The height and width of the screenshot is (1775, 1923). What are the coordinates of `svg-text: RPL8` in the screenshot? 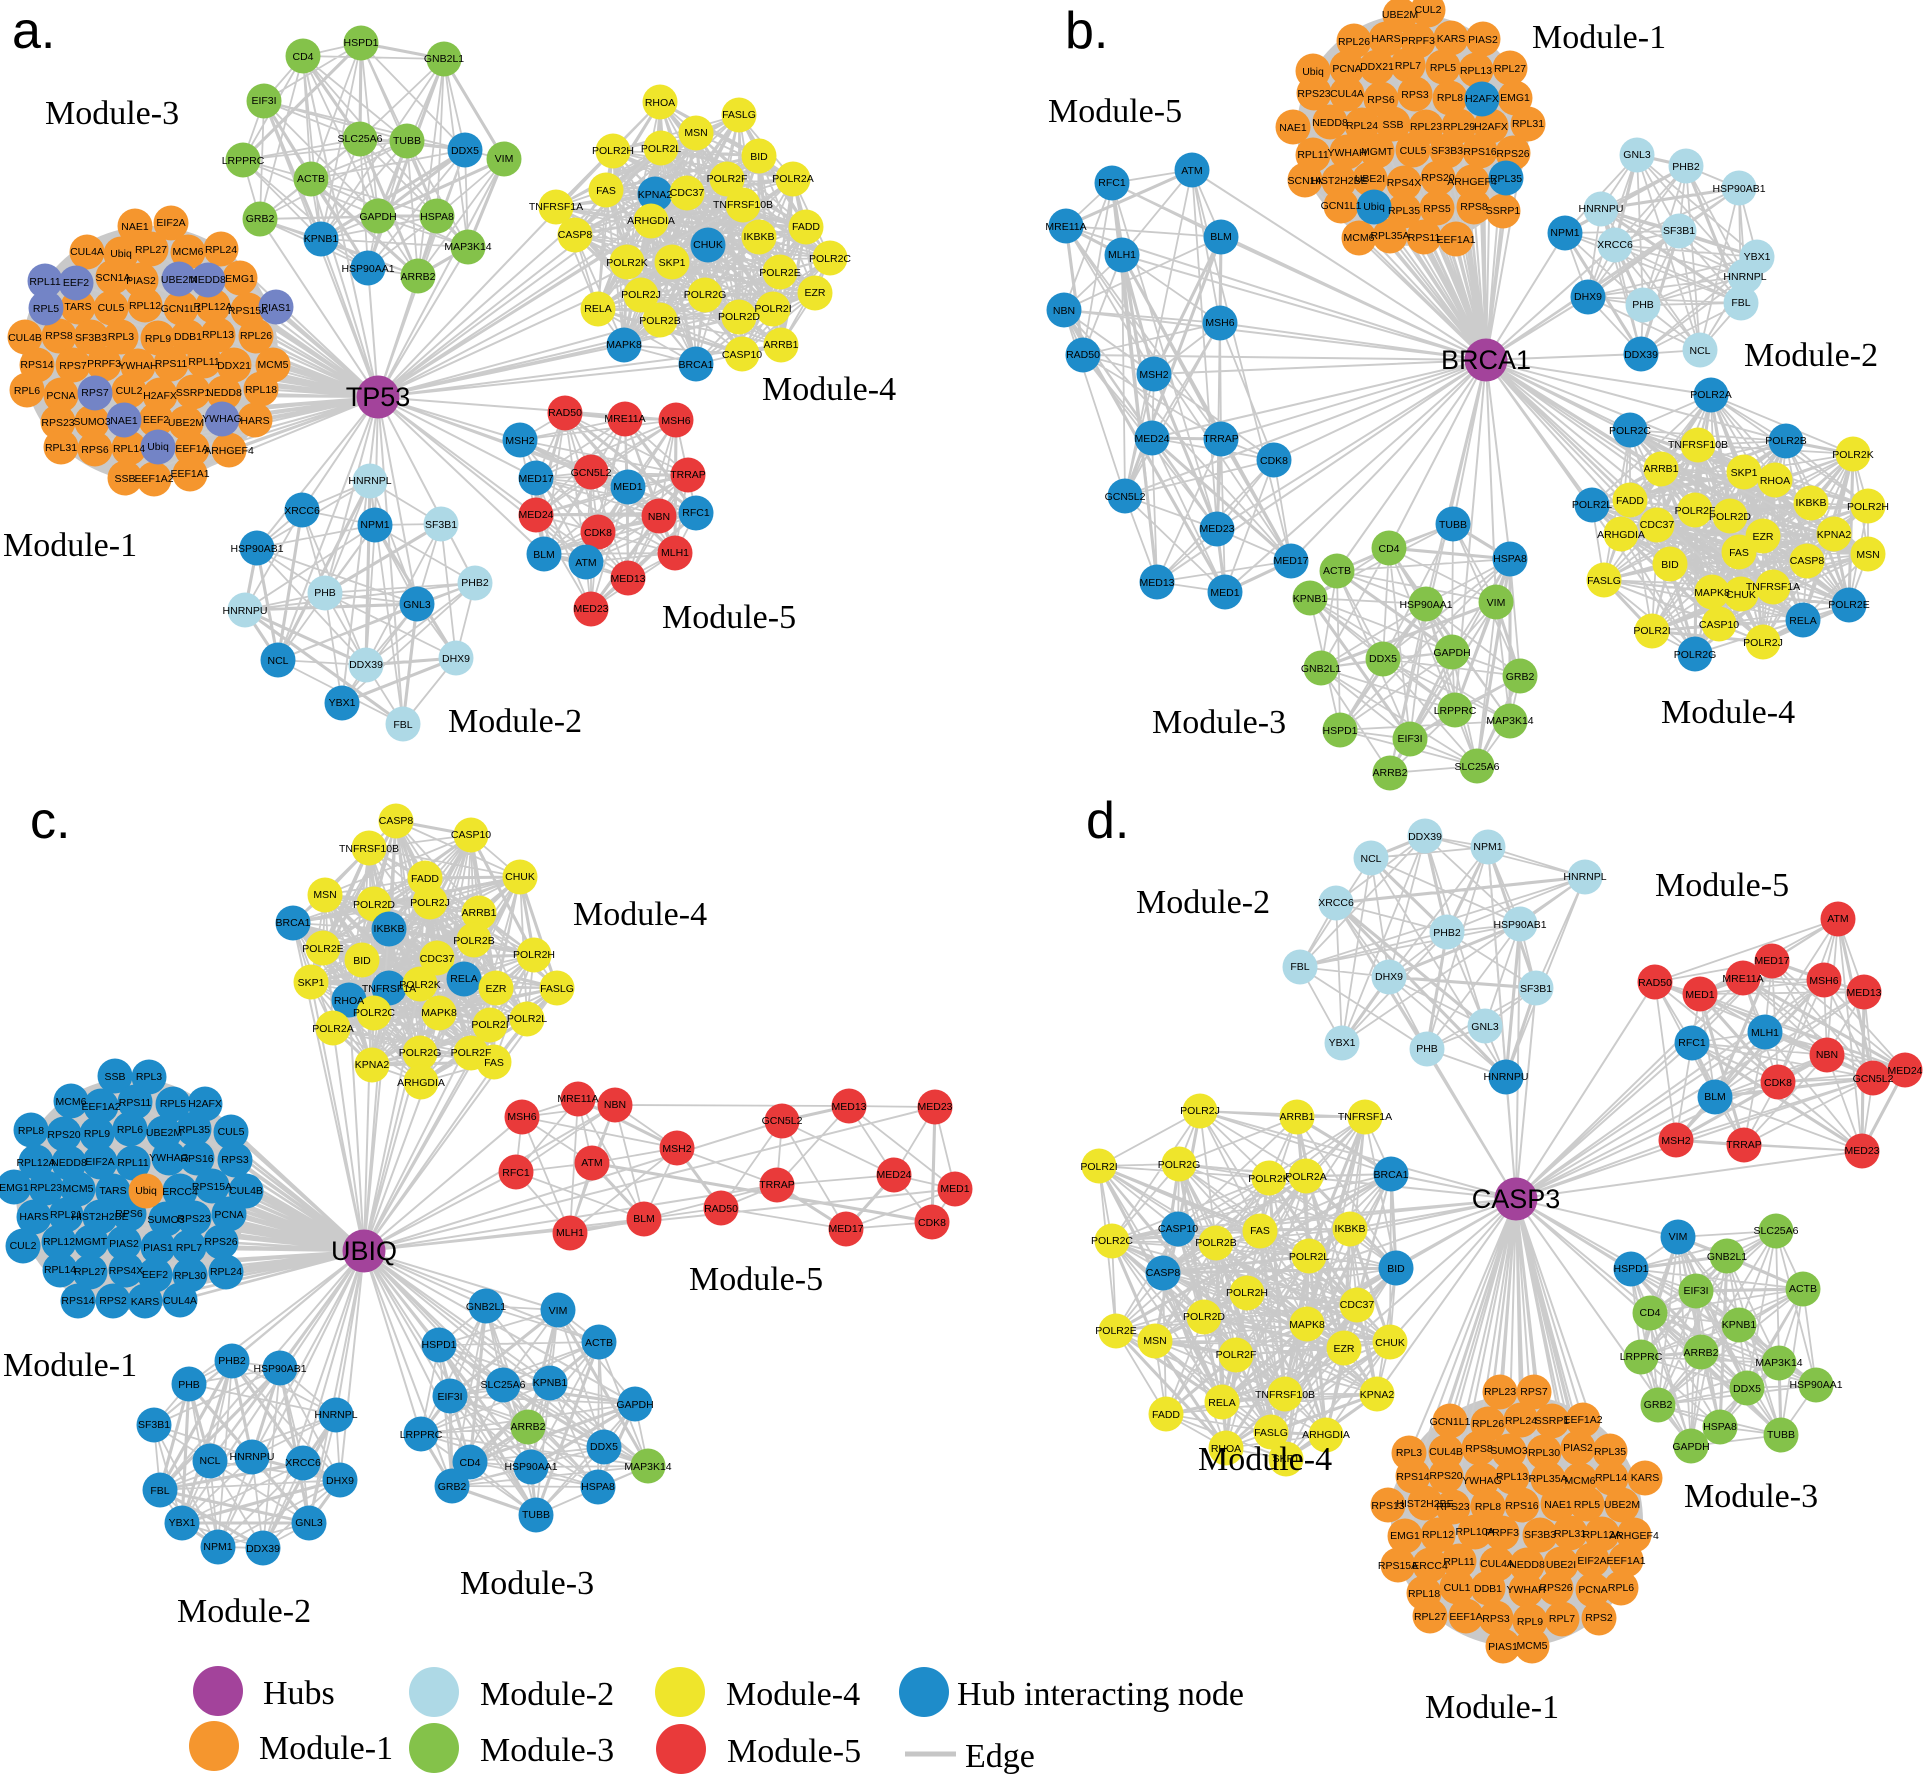 It's located at (1488, 1507).